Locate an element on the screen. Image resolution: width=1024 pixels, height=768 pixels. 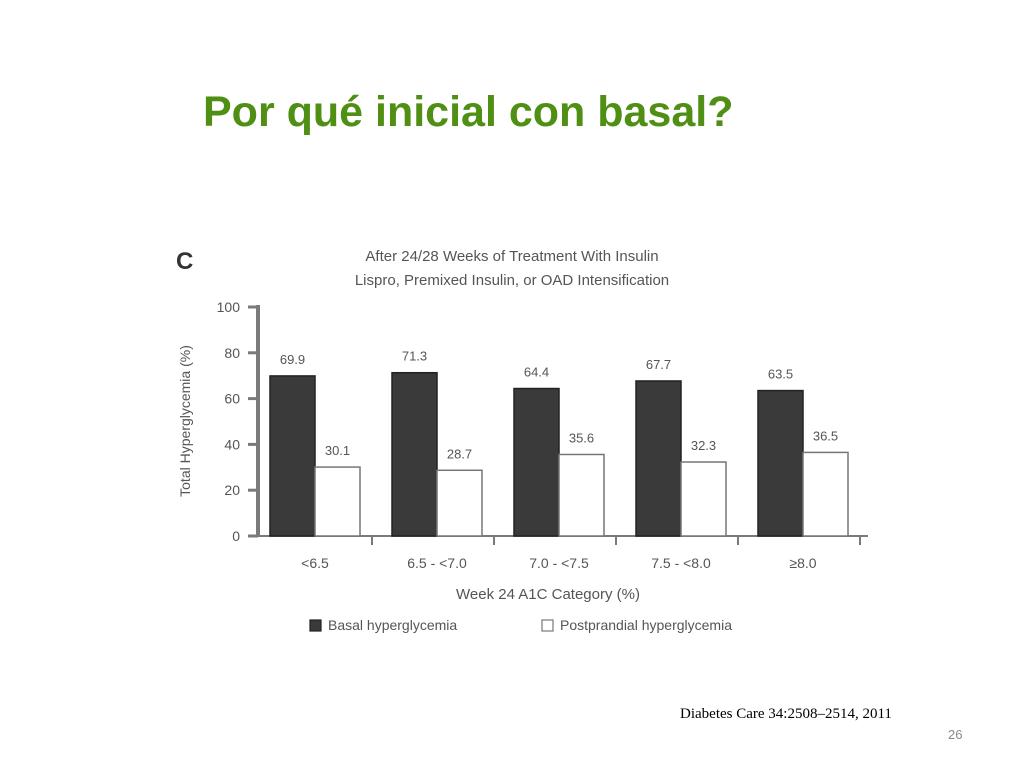
data-label: 30.1 is located at coordinates (337, 450).